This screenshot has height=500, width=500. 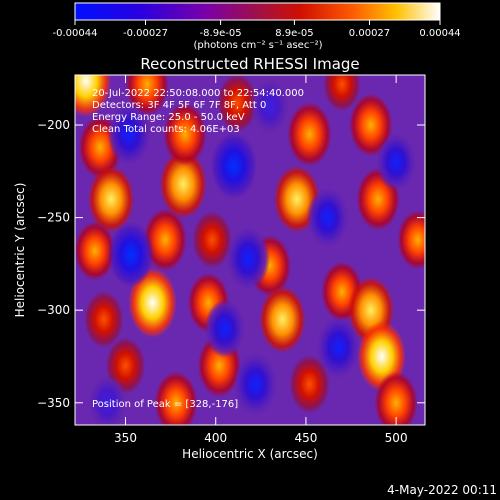 I want to click on y-axis-label: Heliocentric Y (arcsec), so click(x=20, y=250).